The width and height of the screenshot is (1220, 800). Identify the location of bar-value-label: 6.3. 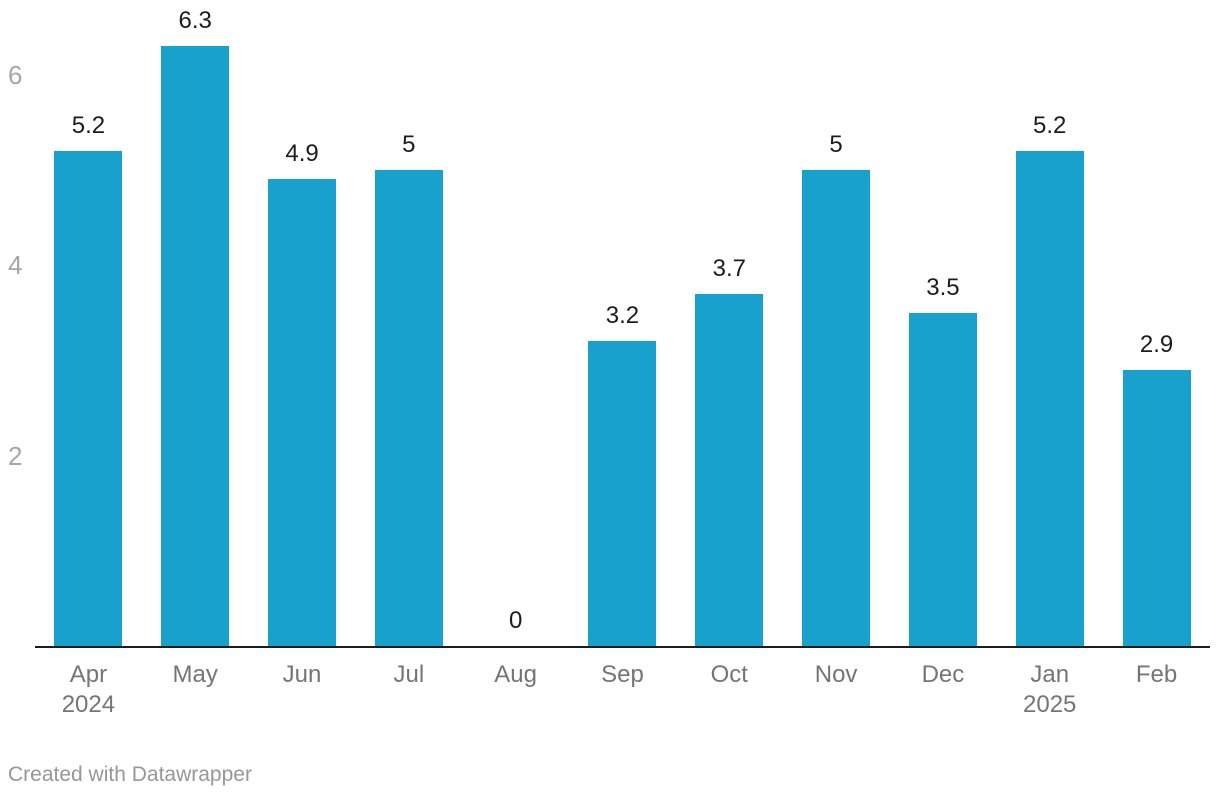
(195, 20).